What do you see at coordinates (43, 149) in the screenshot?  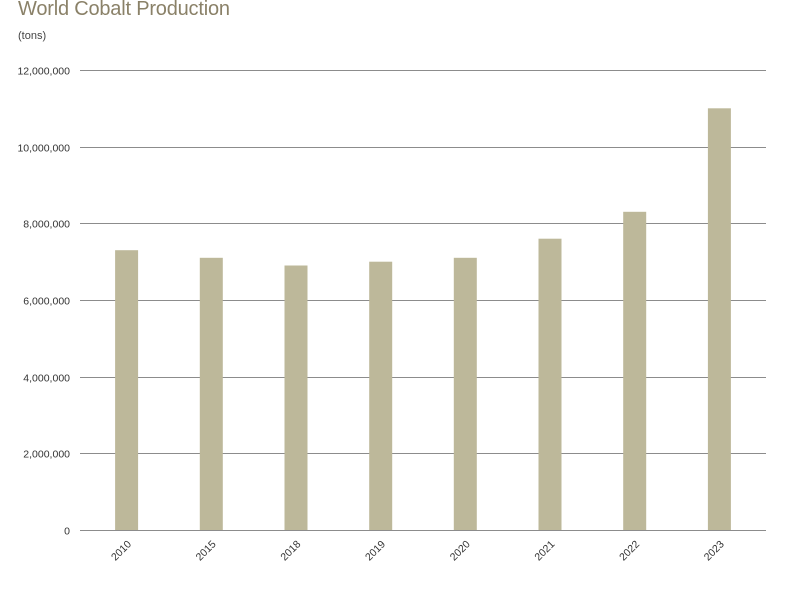 I see `y-tick-label: 10,000,000` at bounding box center [43, 149].